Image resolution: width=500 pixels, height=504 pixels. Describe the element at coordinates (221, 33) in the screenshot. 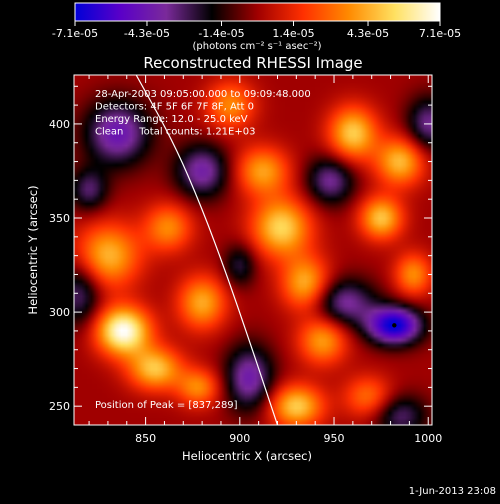

I see `colorbar-tick-label: -1.4e-05` at that location.